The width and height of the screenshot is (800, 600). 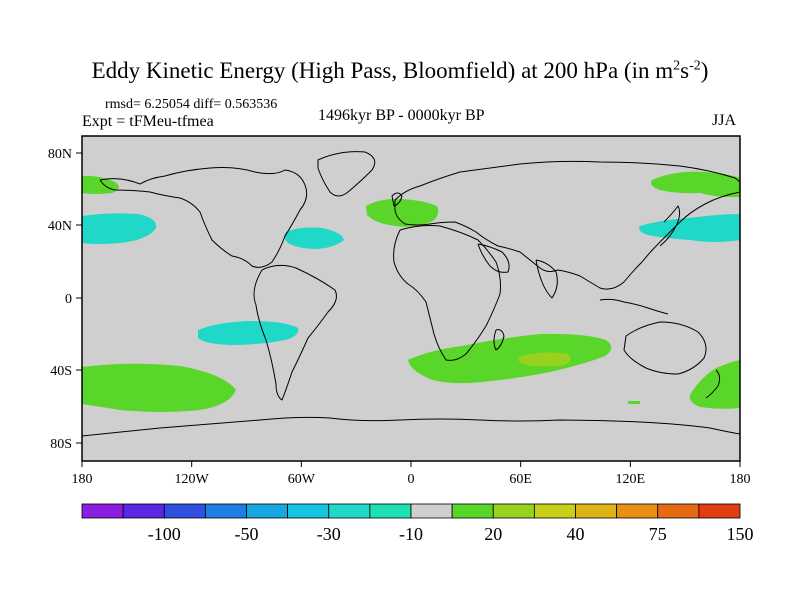 I want to click on coastline-new-zealand, so click(x=713, y=384).